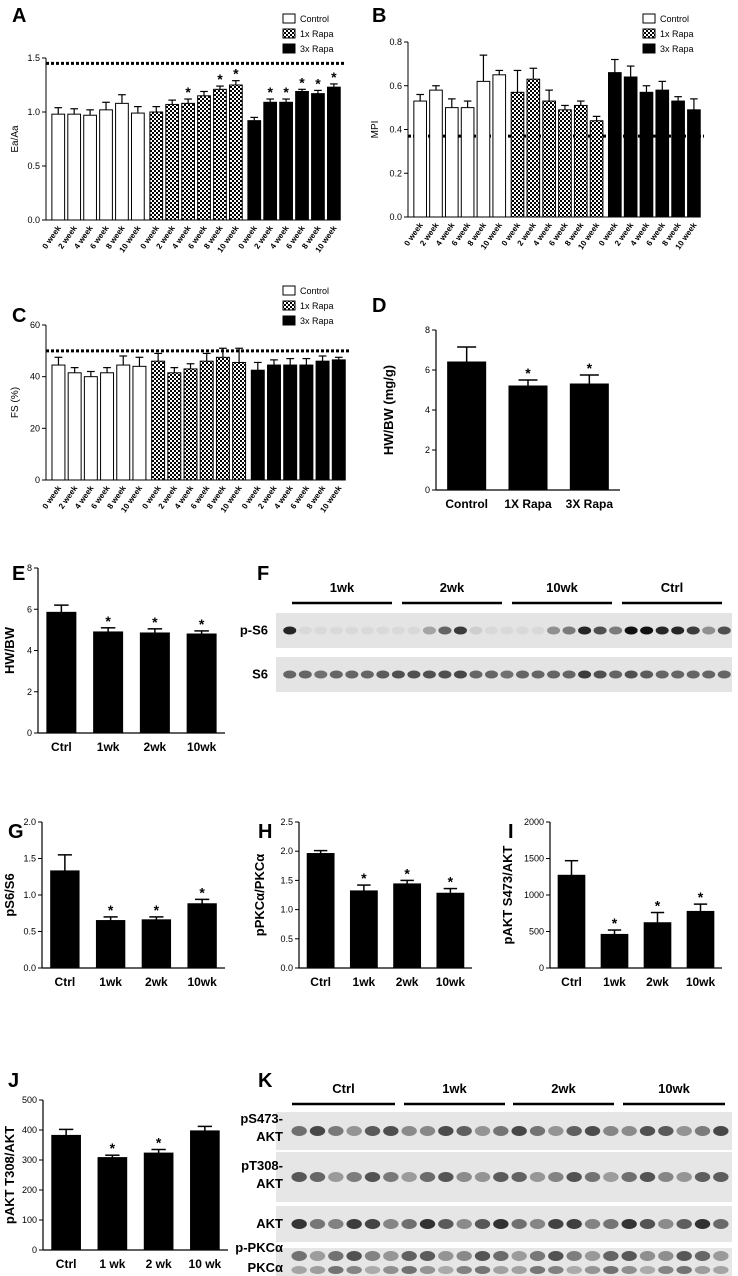 The image size is (738, 1276). Describe the element at coordinates (286, 822) in the screenshot. I see `y-tick-label: 2.5` at that location.